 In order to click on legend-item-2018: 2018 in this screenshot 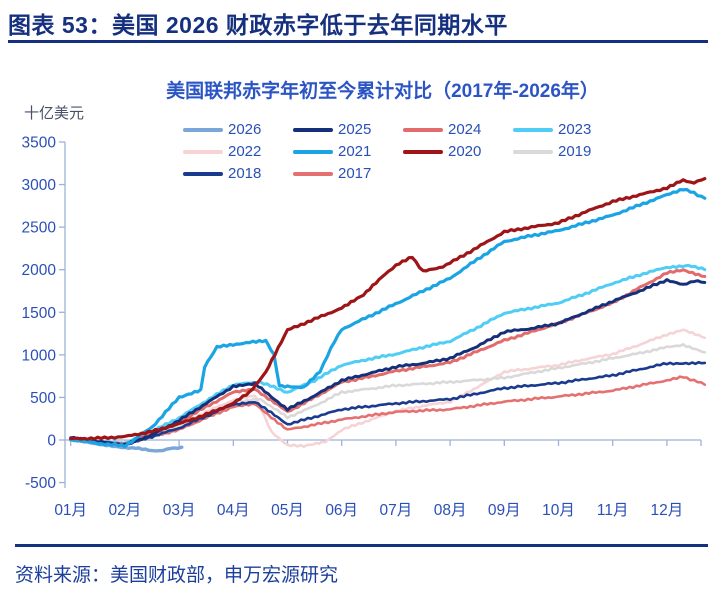, I will do `click(238, 174)`.